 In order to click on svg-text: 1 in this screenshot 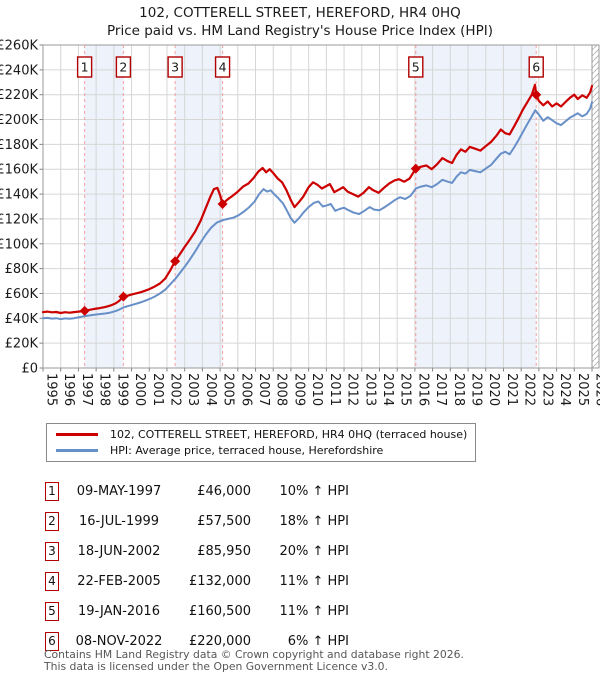, I will do `click(85, 67)`.